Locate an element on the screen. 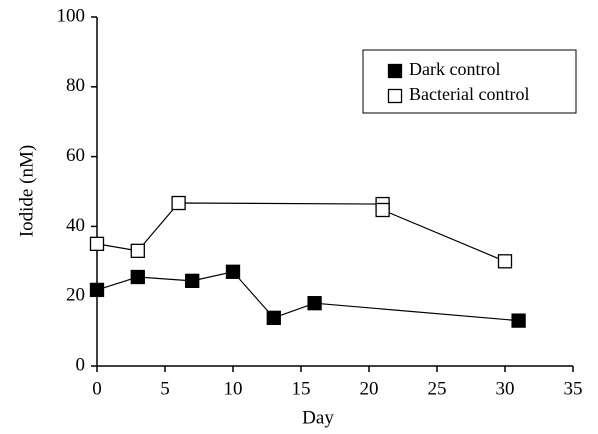 The width and height of the screenshot is (598, 434). y-tick-label: 100 is located at coordinates (71, 15).